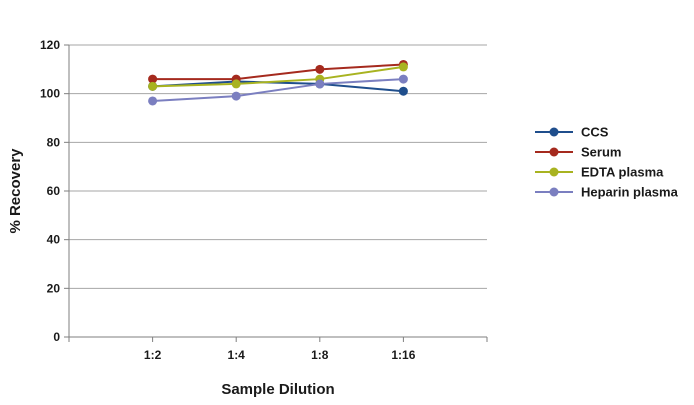 Image resolution: width=694 pixels, height=405 pixels. Describe the element at coordinates (607, 162) in the screenshot. I see `legend: CCS Serum EDTA plasma Heparin plasma` at that location.